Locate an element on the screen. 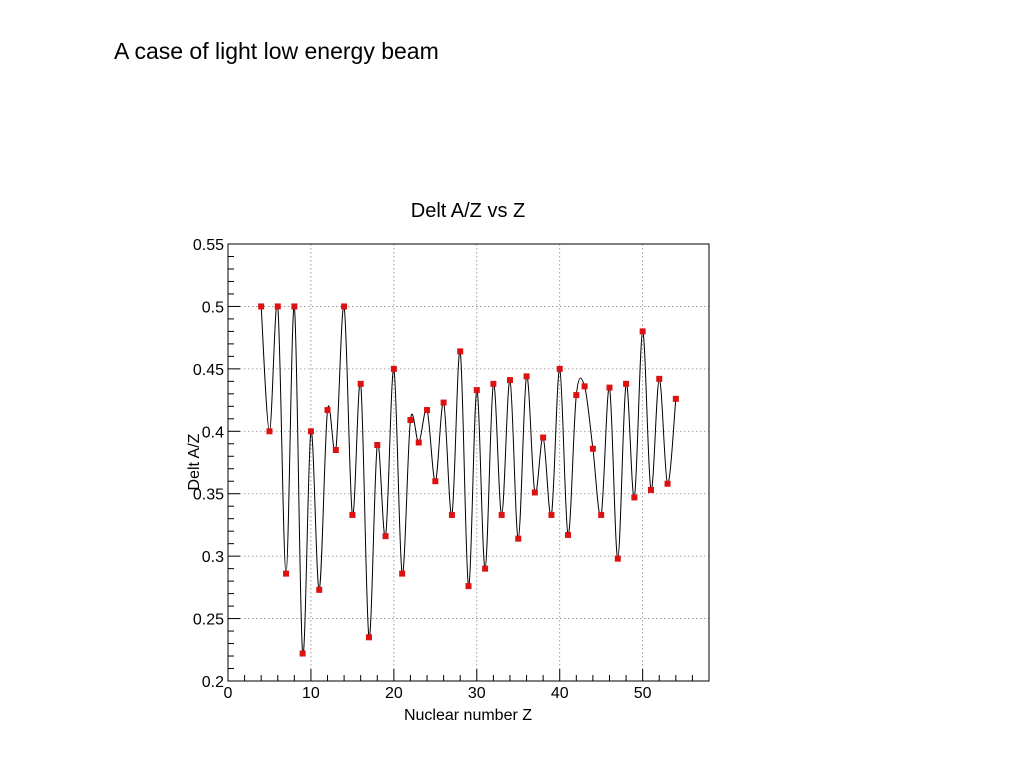  y-tick-label: 0.2 is located at coordinates (213, 682).